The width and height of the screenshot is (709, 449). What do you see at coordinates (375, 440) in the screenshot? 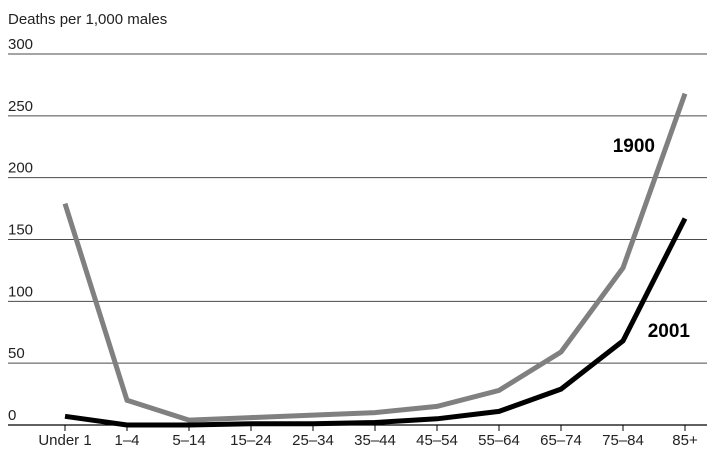
I see `x-tick-label: 35–44` at bounding box center [375, 440].